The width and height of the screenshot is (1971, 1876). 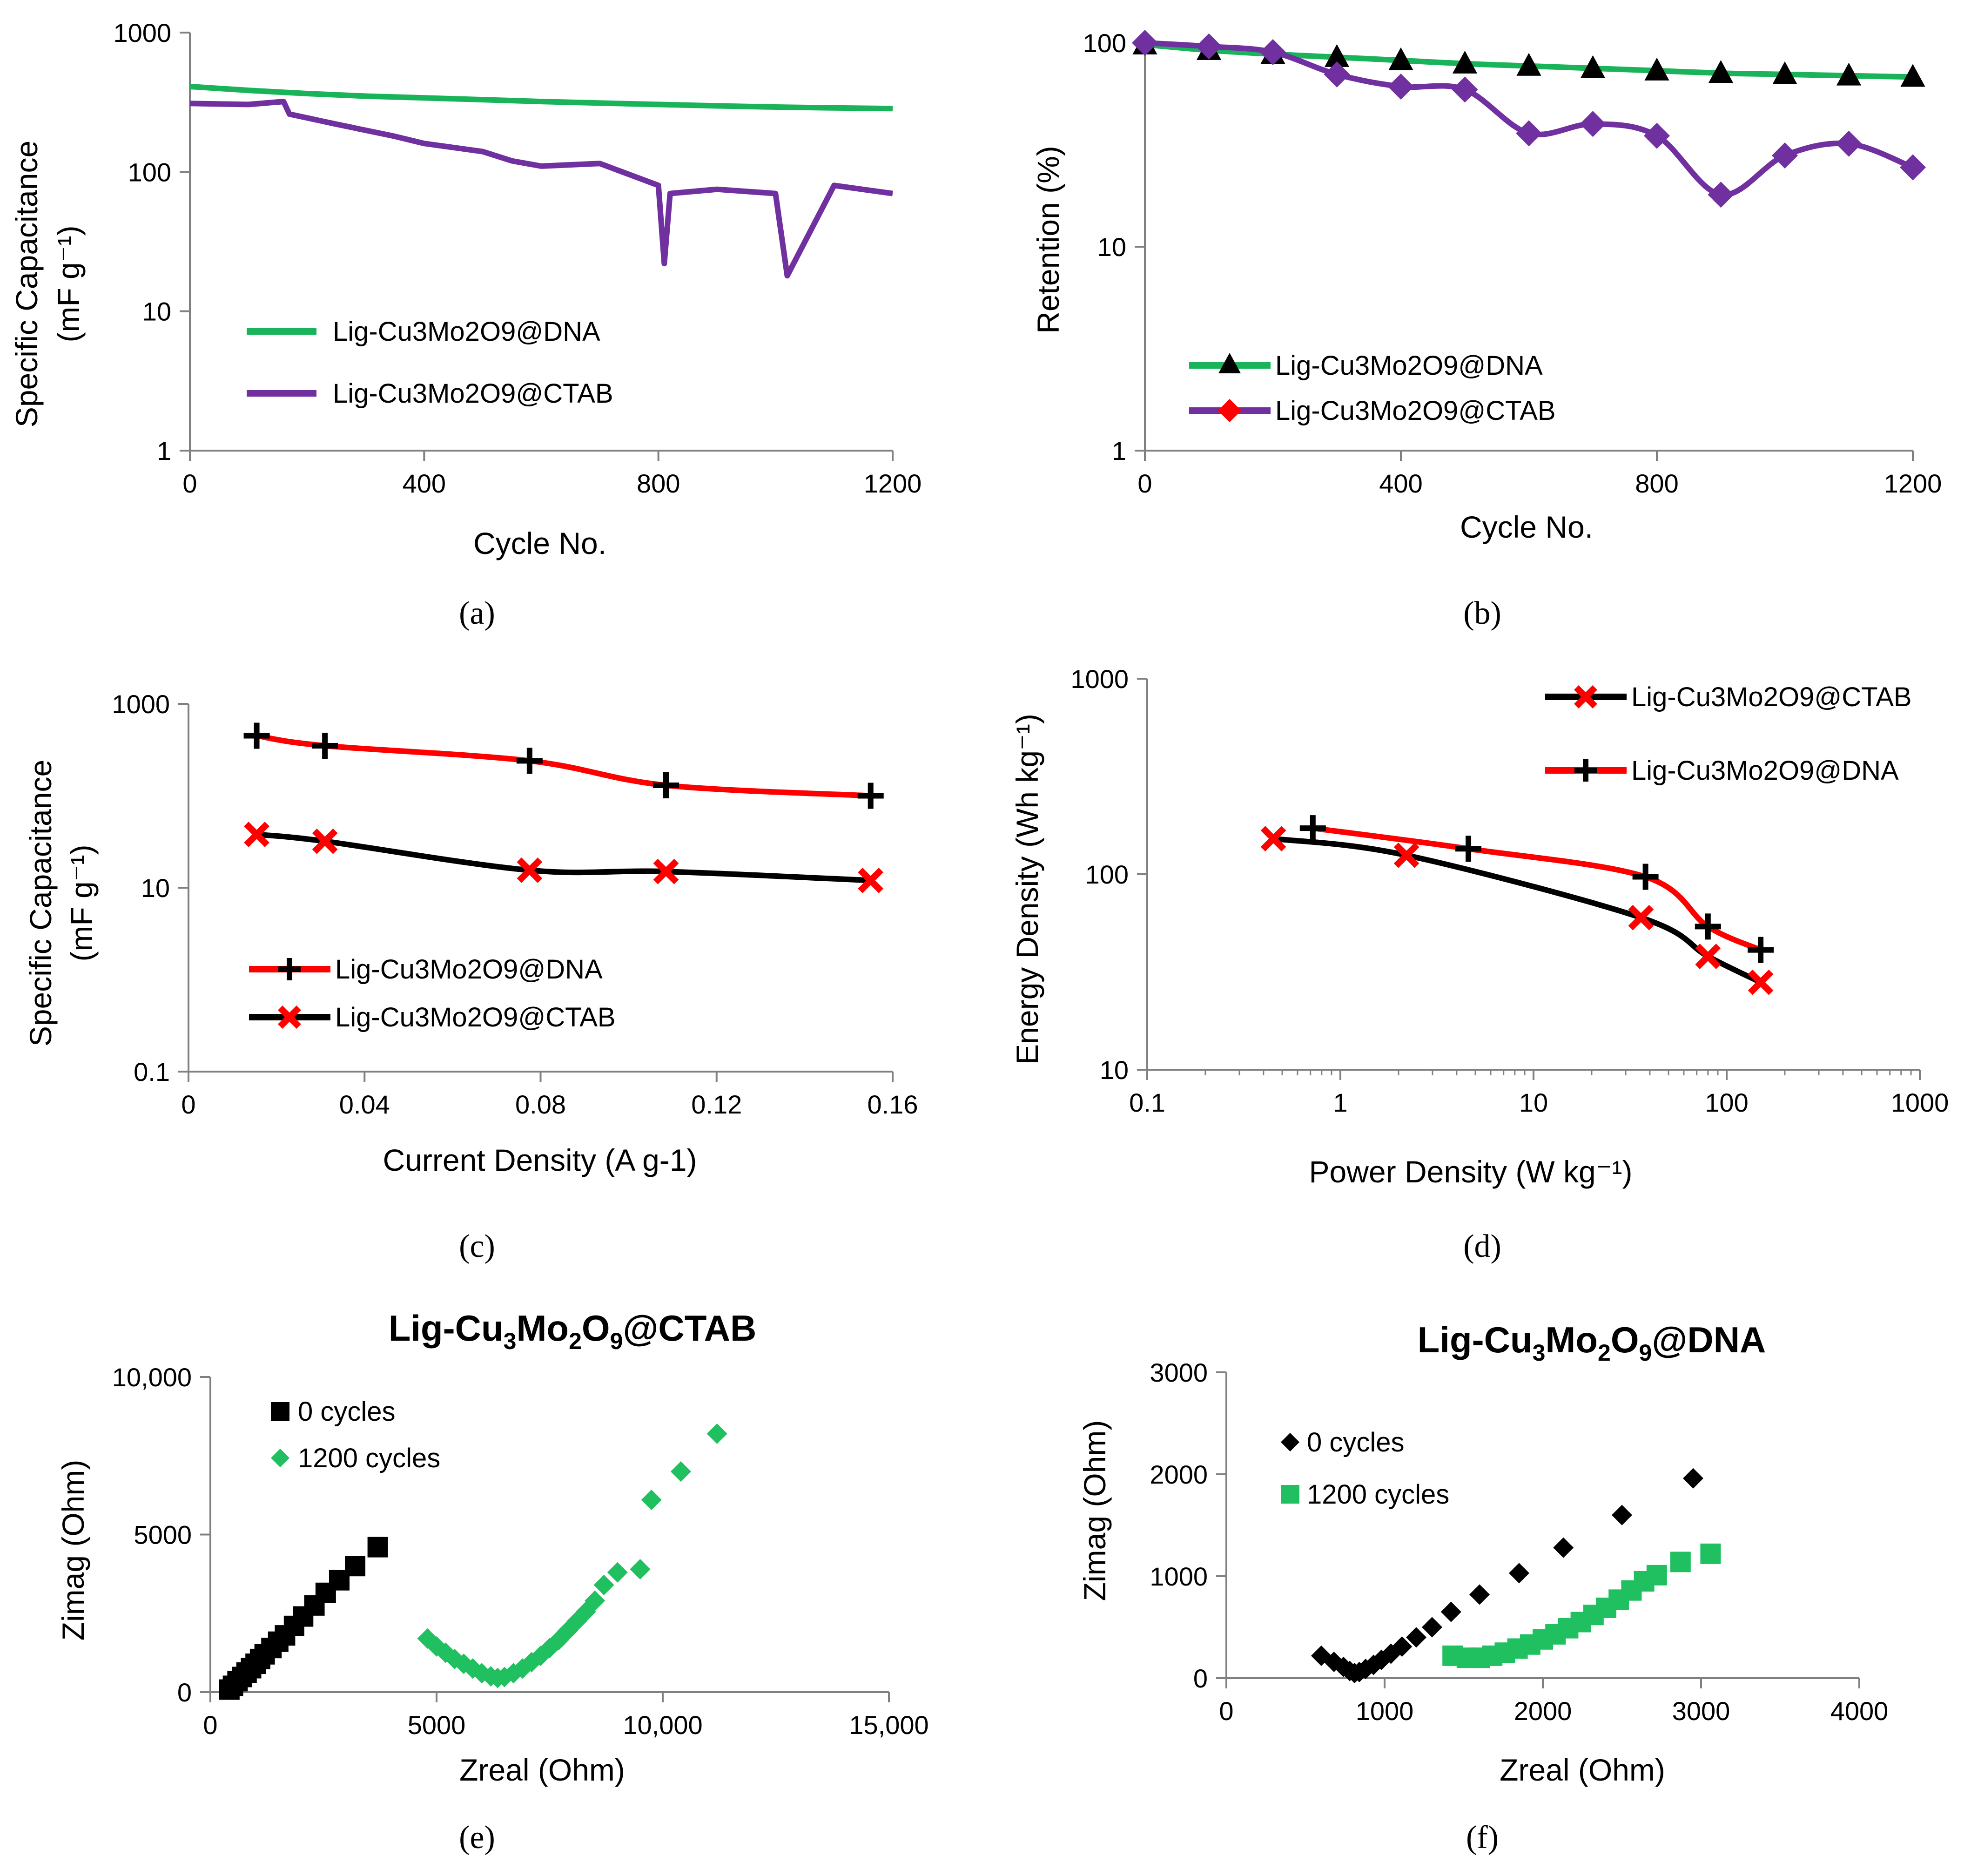 I want to click on legend-e-1200cycles-marker, so click(x=280, y=1458).